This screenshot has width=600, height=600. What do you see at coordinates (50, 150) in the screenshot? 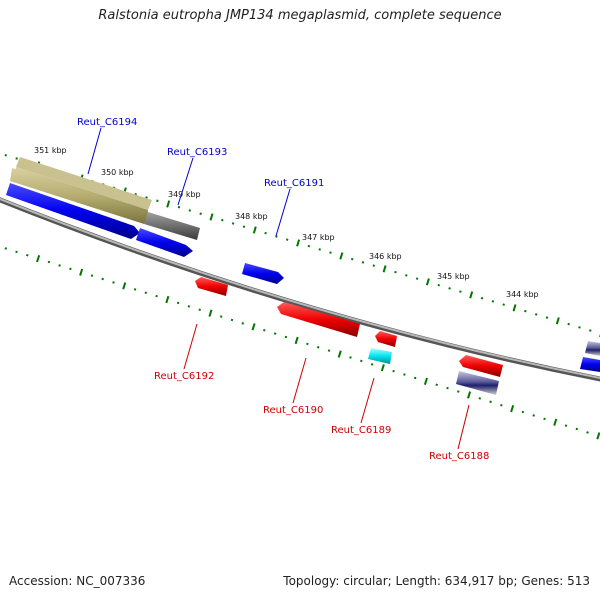
I see `scale-label-351kbp: 351 kbp` at bounding box center [50, 150].